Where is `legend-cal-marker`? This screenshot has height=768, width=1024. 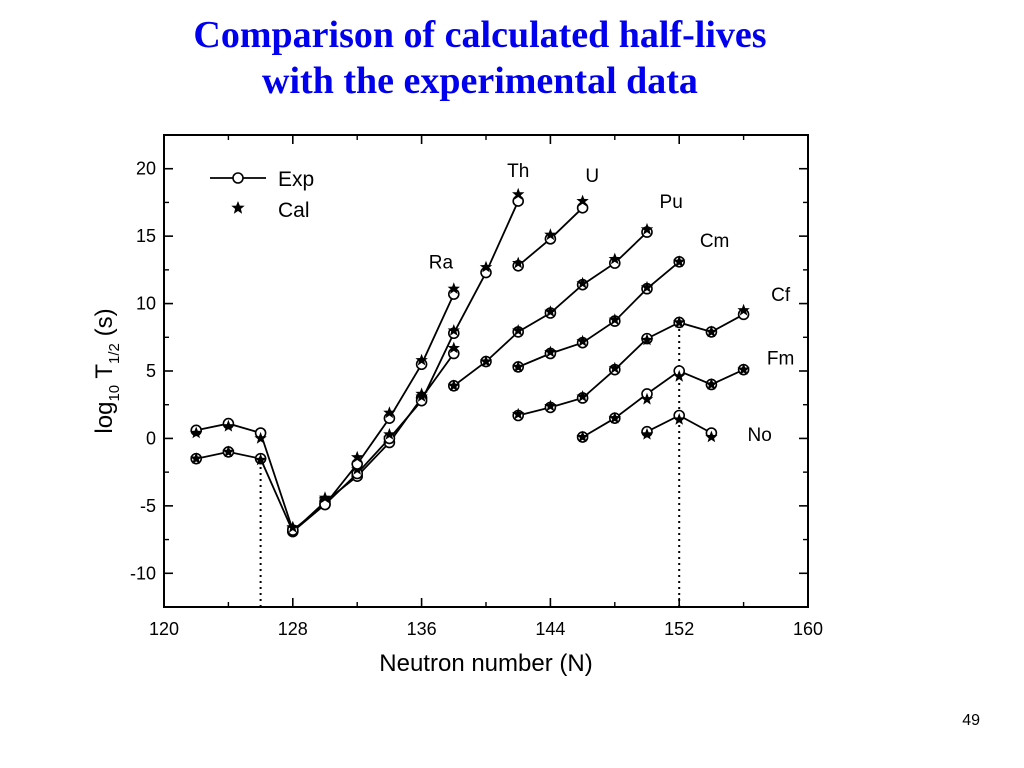 legend-cal-marker is located at coordinates (238, 207).